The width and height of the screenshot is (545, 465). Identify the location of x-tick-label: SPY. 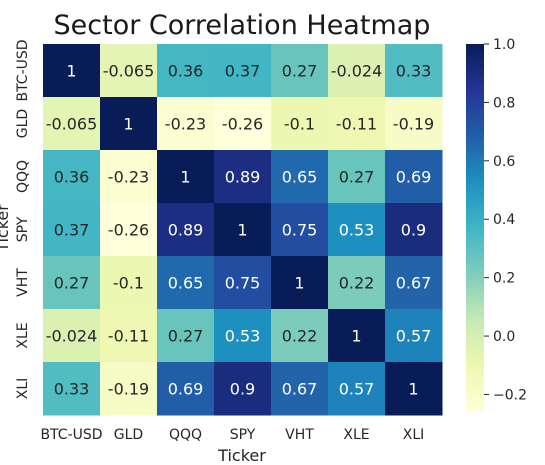
(243, 435).